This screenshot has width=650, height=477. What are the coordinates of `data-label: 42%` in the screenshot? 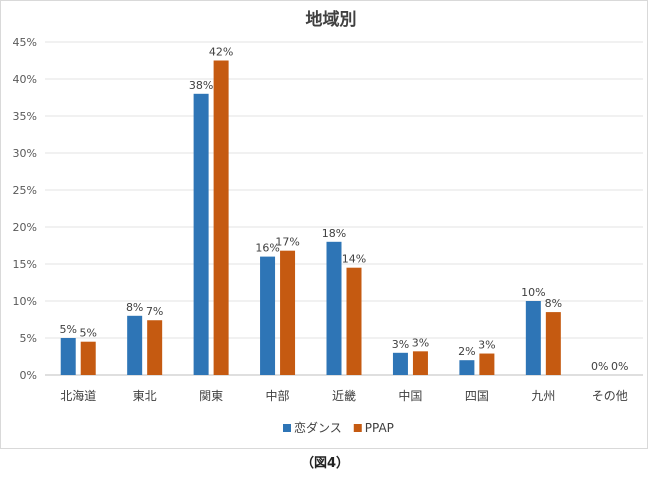 It's located at (221, 52).